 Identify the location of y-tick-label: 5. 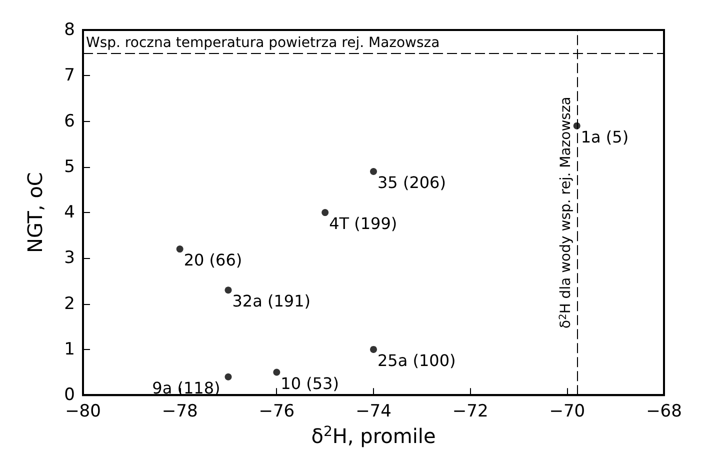
(69, 166).